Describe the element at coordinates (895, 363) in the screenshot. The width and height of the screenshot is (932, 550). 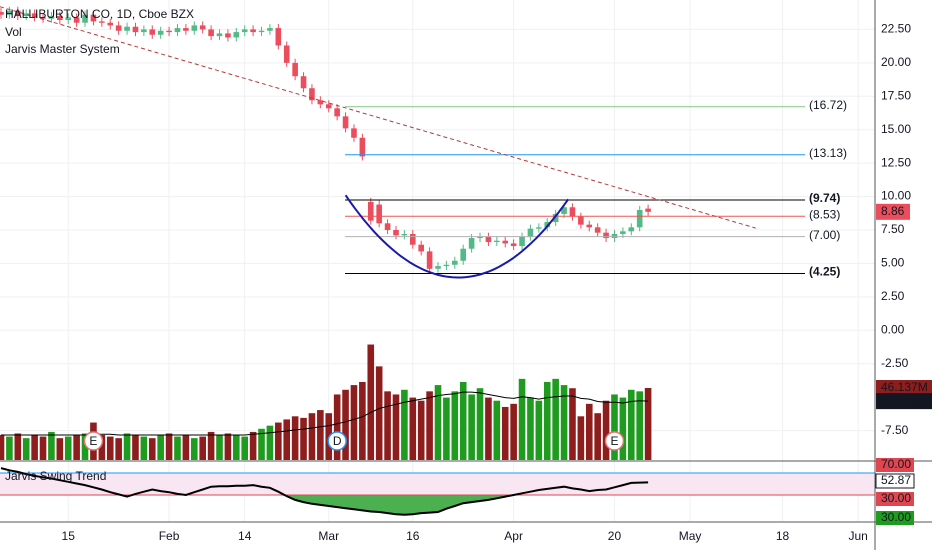
I see `y-tick-label: -2.50` at that location.